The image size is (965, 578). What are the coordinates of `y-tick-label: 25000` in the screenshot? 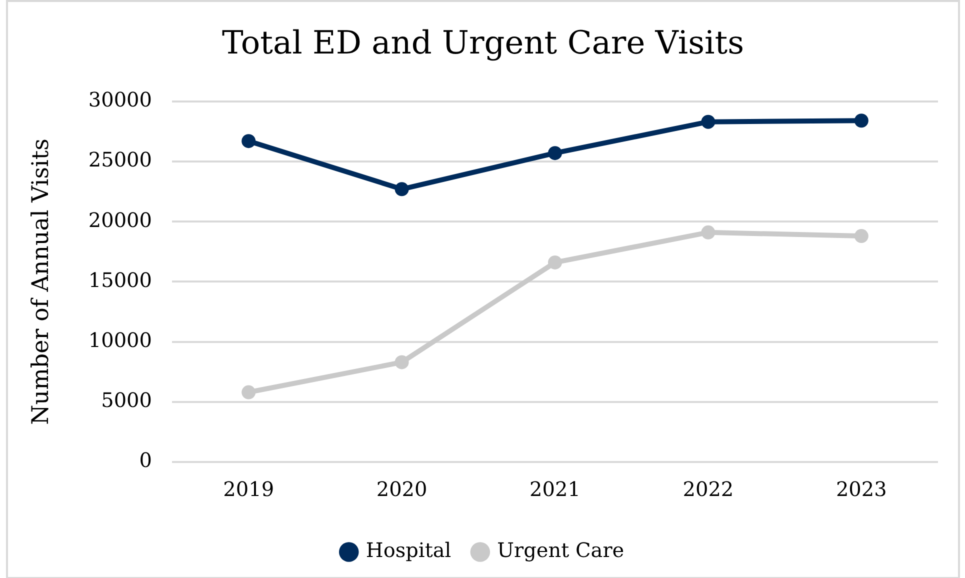 It's located at (120, 160).